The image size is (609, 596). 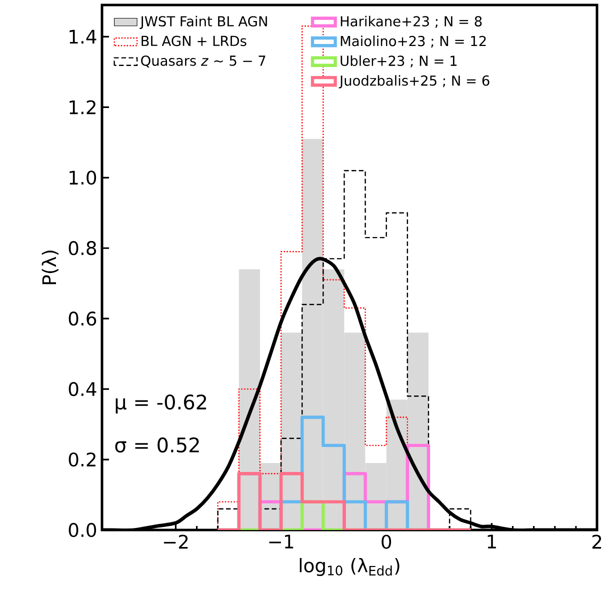 What do you see at coordinates (83, 177) in the screenshot?
I see `y-tick-label: 1.0` at bounding box center [83, 177].